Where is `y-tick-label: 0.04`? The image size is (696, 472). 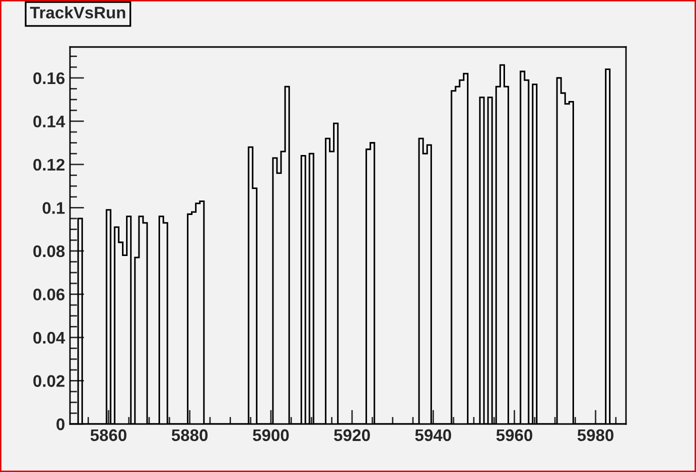
y-tick-label: 0.04 is located at coordinates (49, 338).